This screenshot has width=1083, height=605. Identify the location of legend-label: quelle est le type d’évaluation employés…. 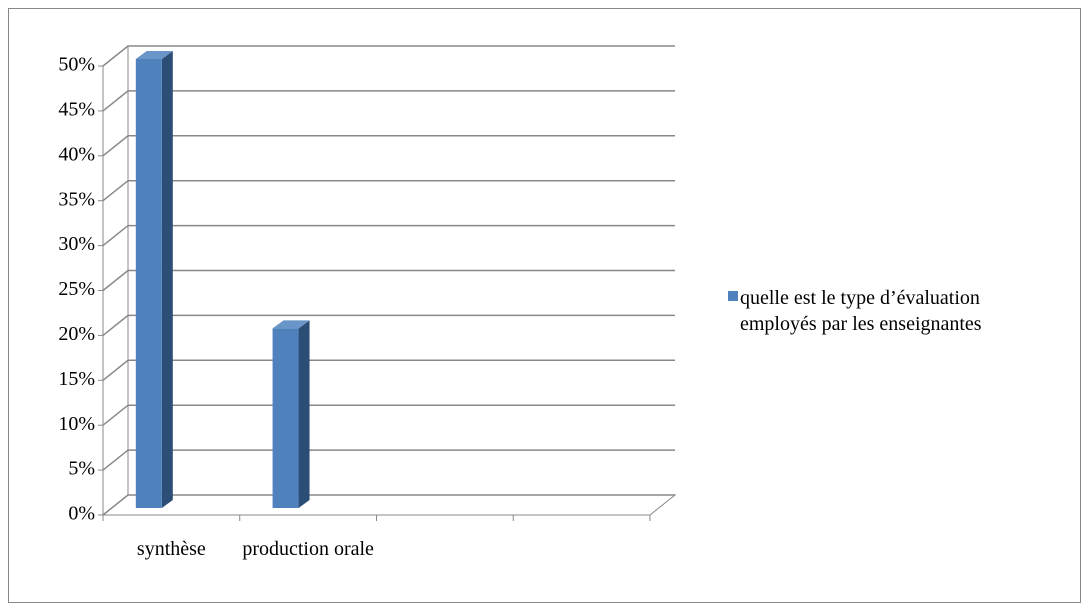
(861, 311).